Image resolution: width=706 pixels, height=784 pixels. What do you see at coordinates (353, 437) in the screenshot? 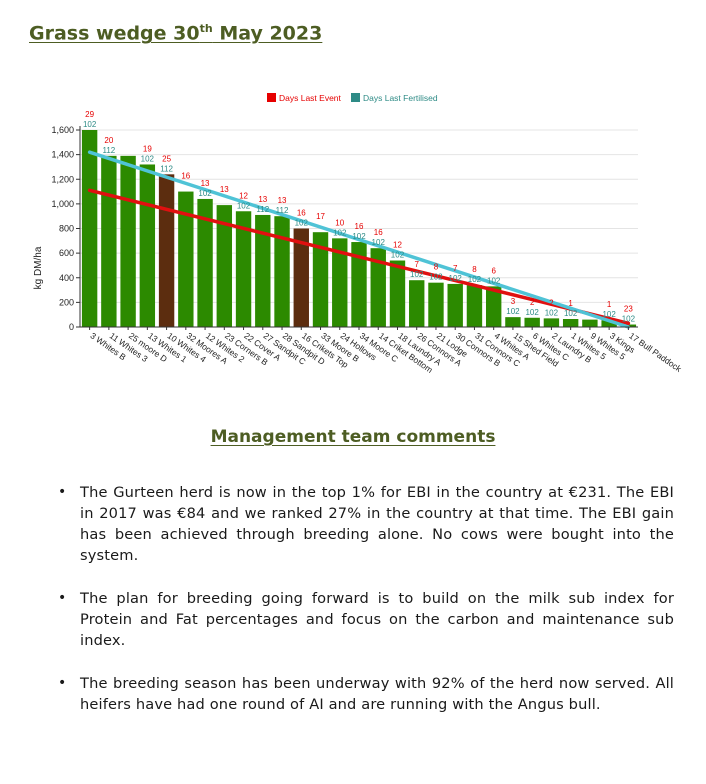
I see `comments-heading: Management team comments` at bounding box center [353, 437].